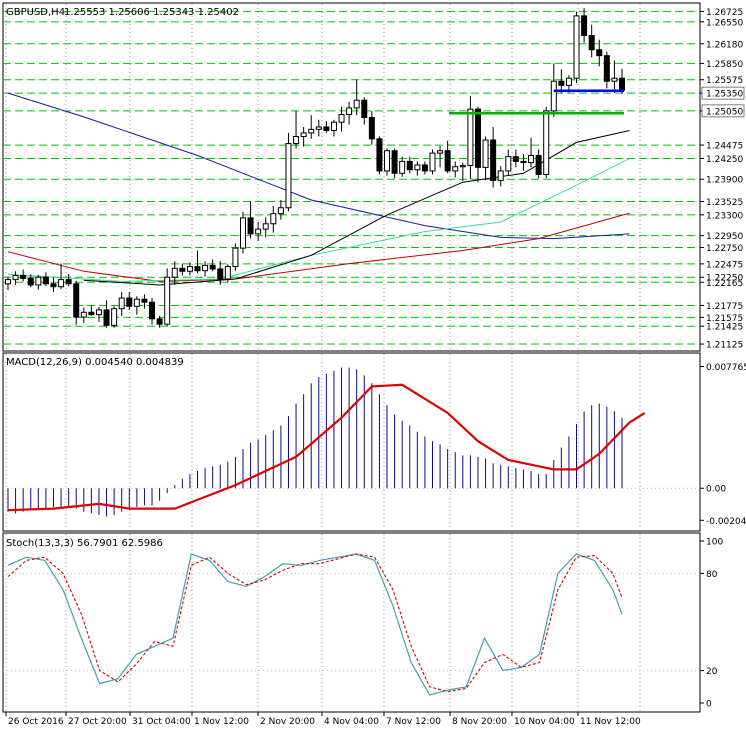  Describe the element at coordinates (351, 722) in the screenshot. I see `time-label: 4 Nov 04:00` at that location.